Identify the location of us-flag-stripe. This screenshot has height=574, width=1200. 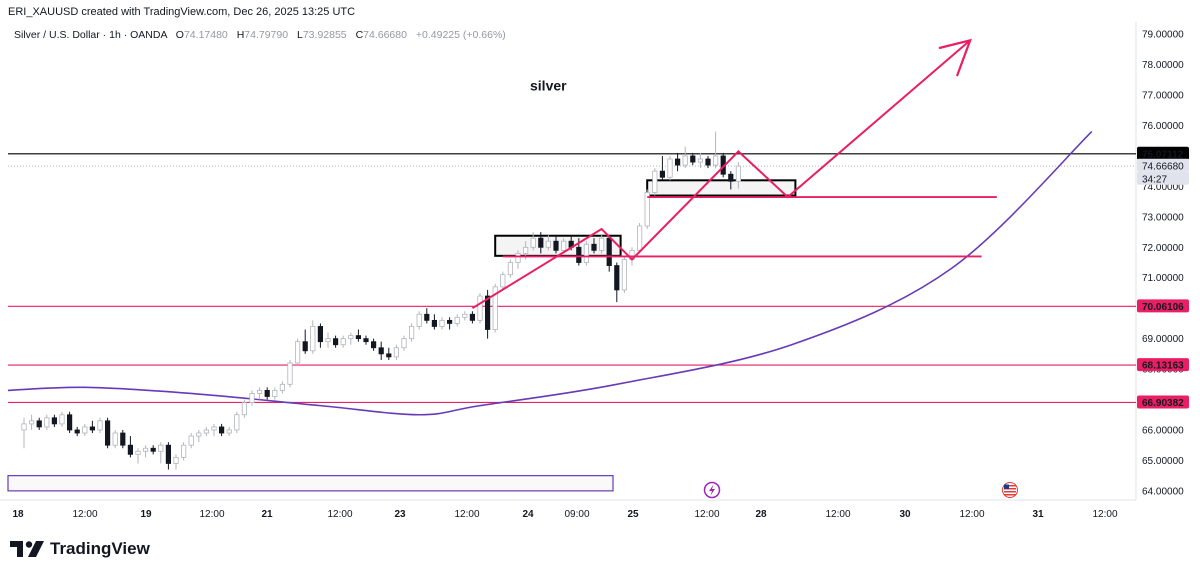
(1010, 495).